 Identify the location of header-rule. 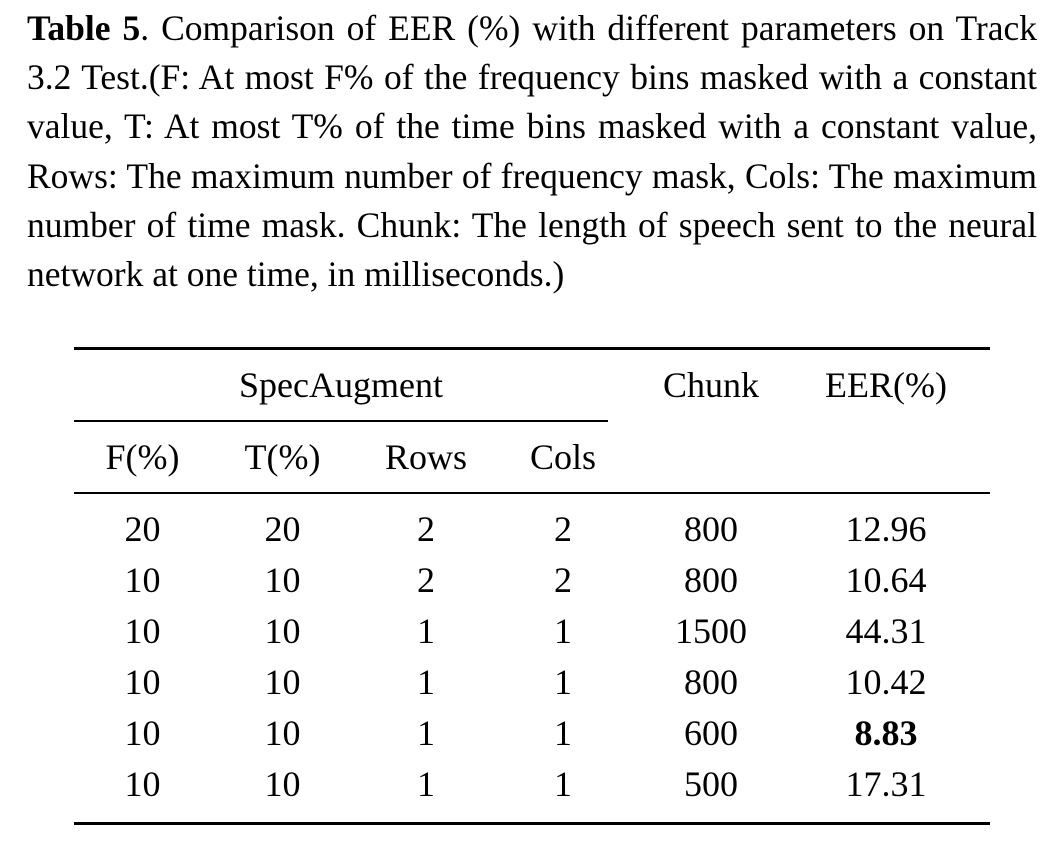
(532, 493).